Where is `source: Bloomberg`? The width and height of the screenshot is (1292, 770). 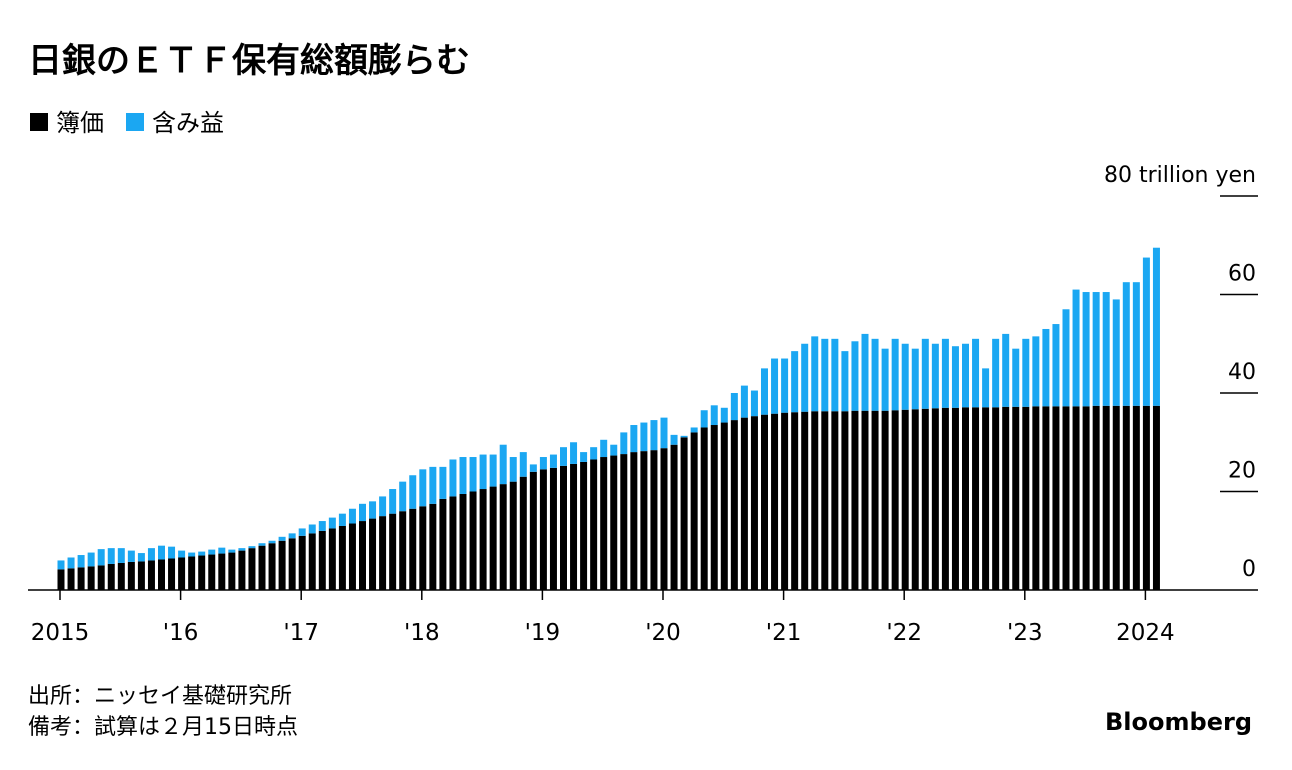 source: Bloomberg is located at coordinates (1178, 722).